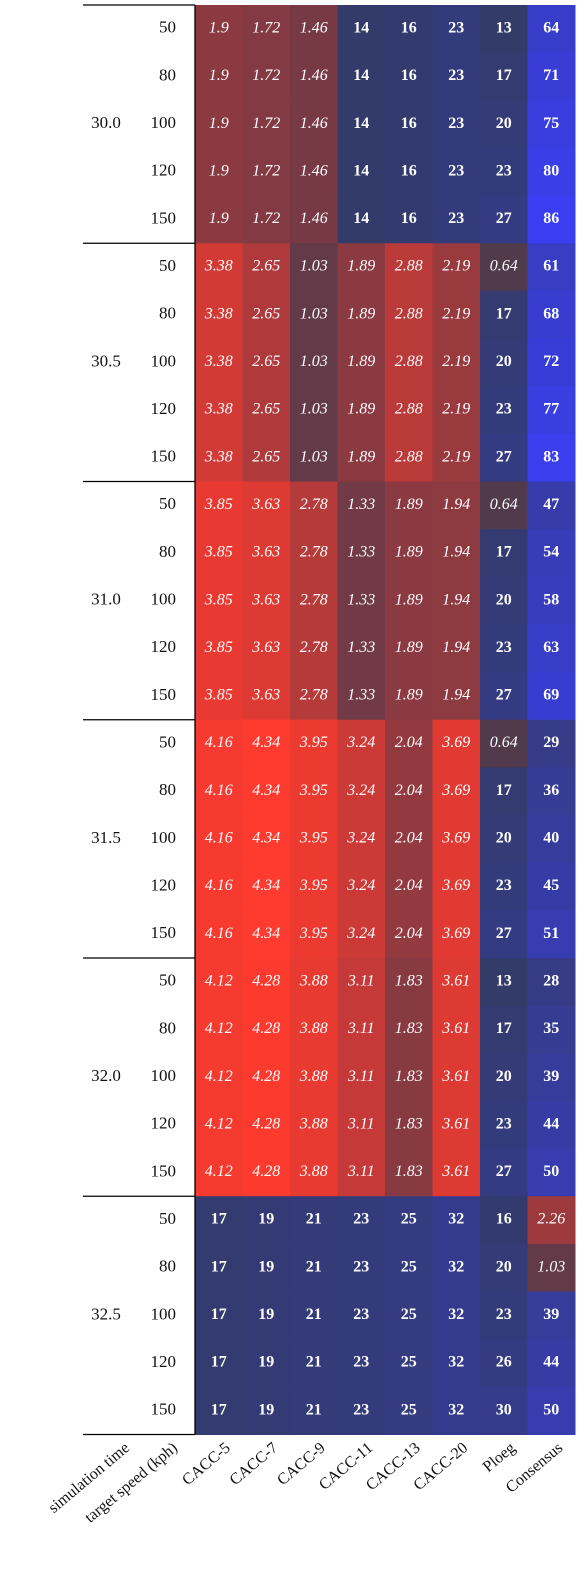 Image resolution: width=586 pixels, height=1595 pixels. I want to click on target-speed: 50, so click(167, 27).